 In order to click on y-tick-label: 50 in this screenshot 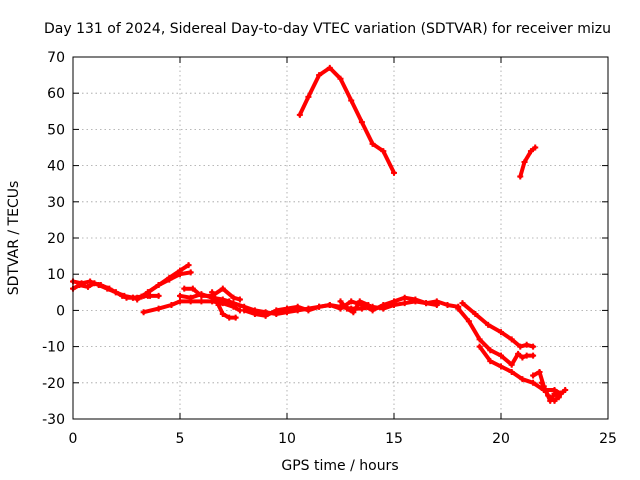, I will do `click(56, 130)`.